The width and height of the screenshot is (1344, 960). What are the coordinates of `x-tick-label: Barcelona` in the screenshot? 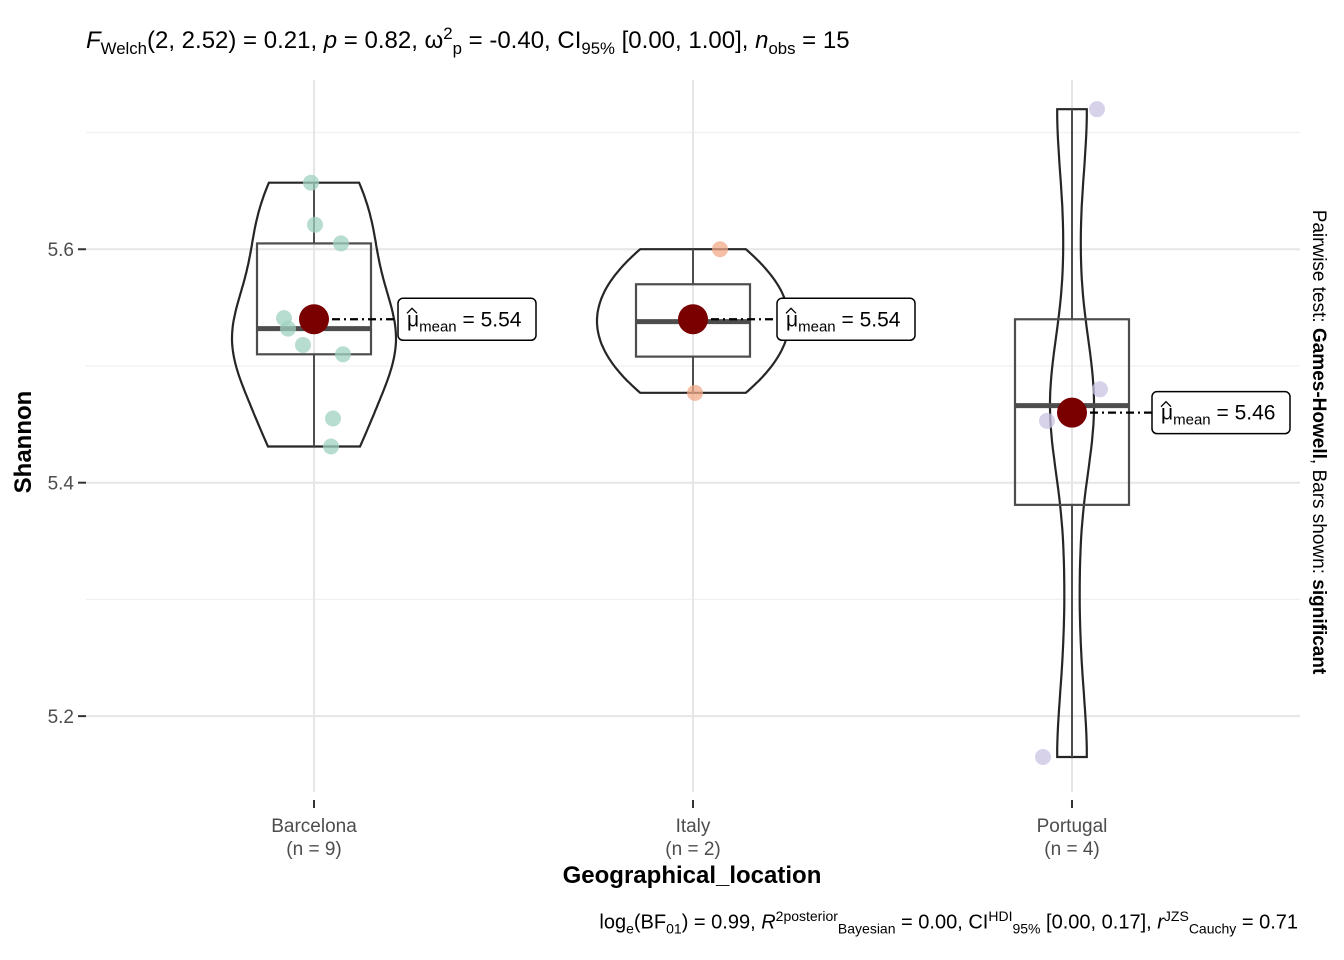 It's located at (314, 826).